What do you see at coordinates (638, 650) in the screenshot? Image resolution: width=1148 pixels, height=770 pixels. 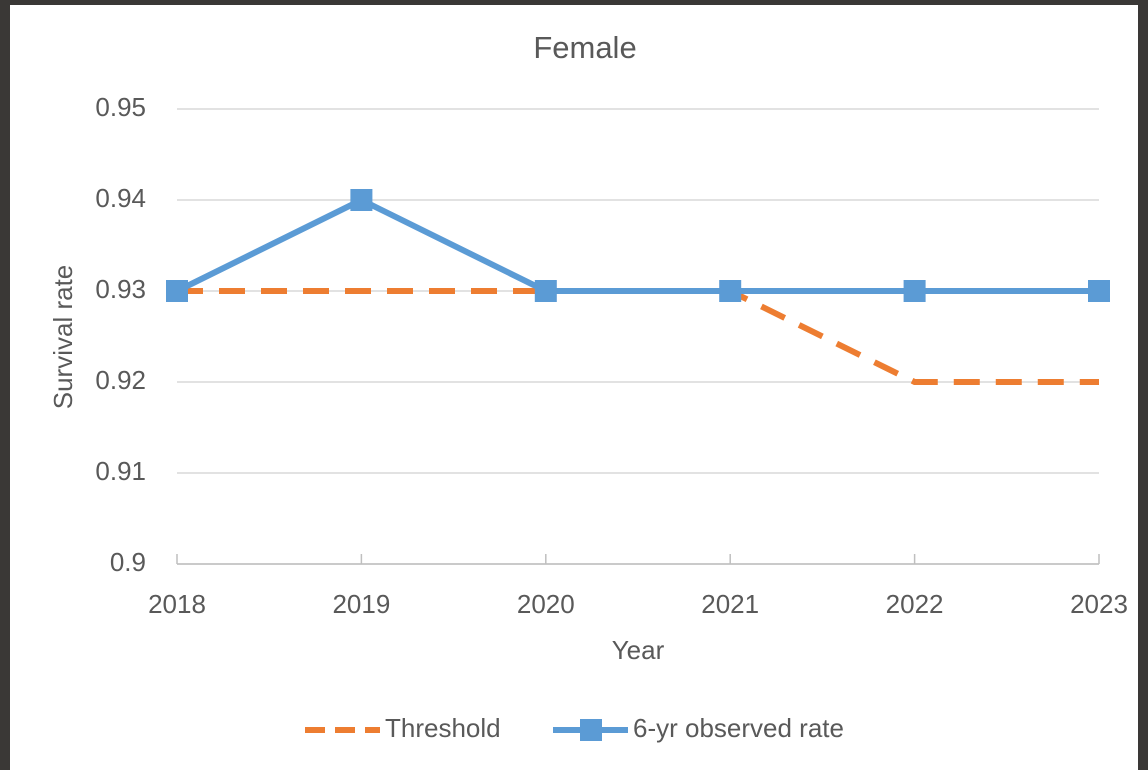 I see `x-axis-label: Year` at bounding box center [638, 650].